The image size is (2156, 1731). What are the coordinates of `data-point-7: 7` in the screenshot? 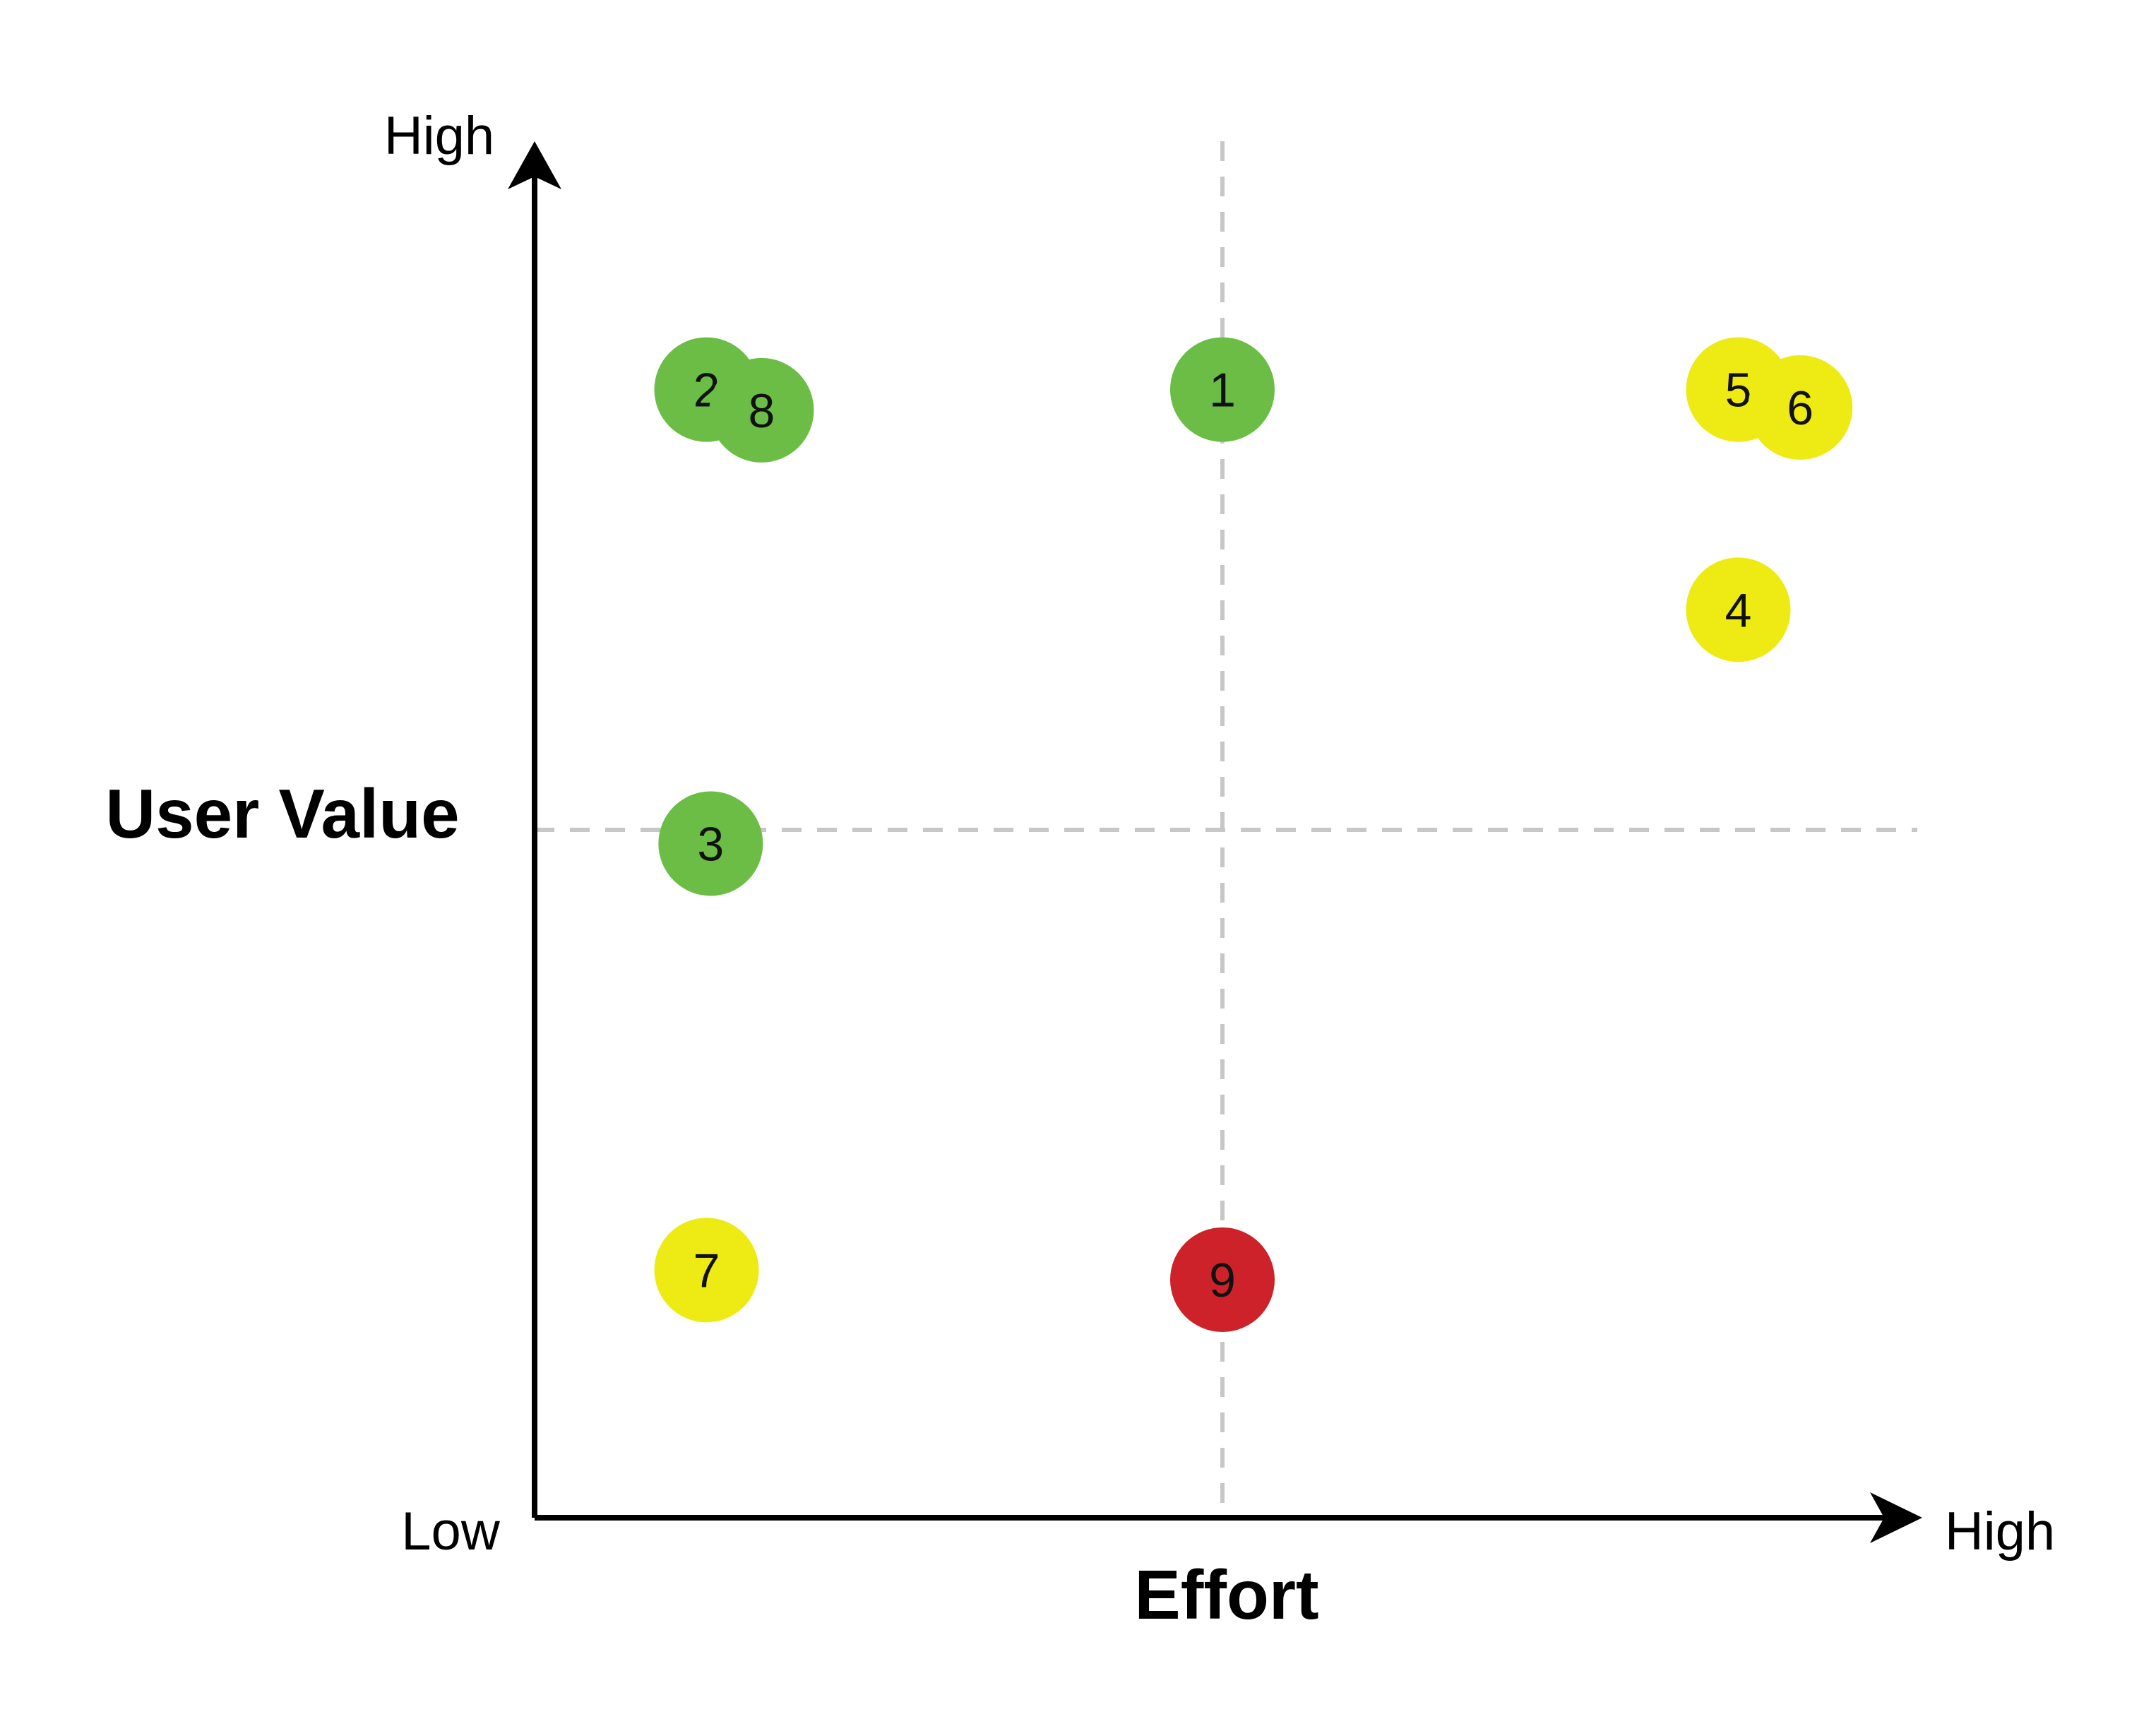 It's located at (706, 1270).